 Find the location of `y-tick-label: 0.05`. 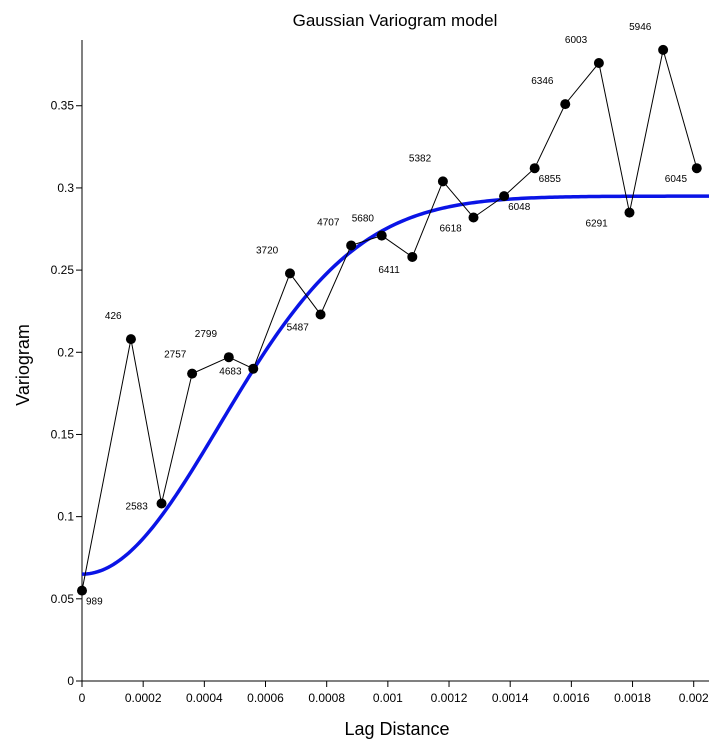

y-tick-label: 0.05 is located at coordinates (63, 599).